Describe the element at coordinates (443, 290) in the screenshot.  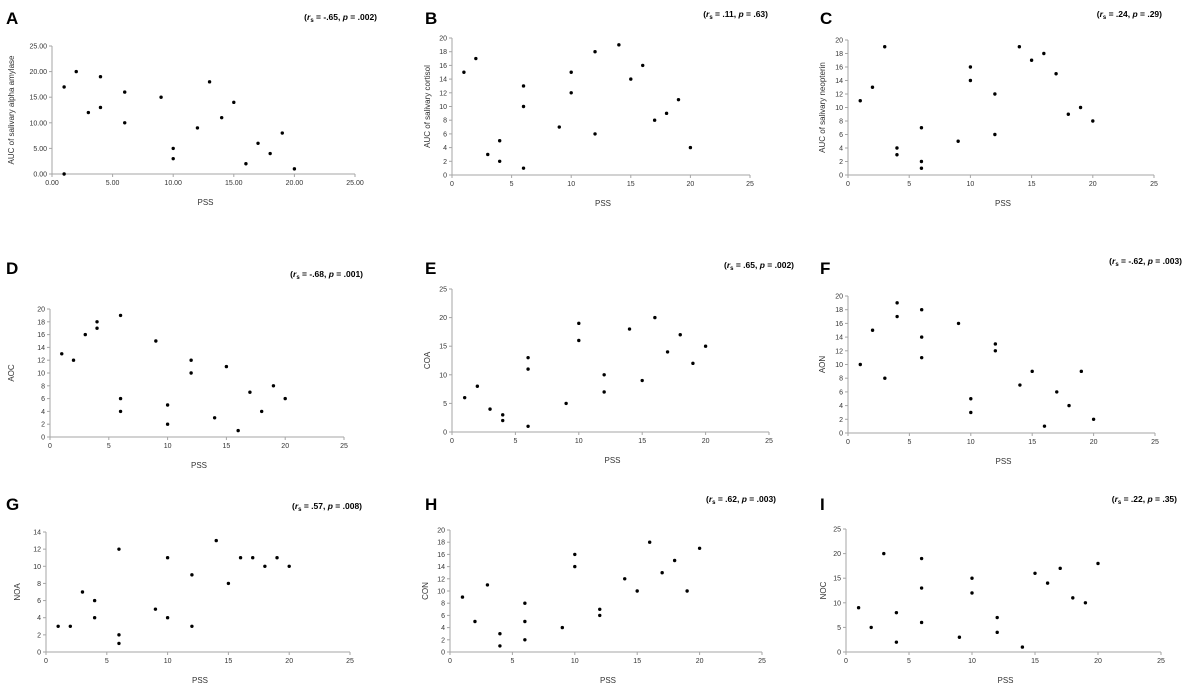
I see `y-tick-label: 25` at that location.